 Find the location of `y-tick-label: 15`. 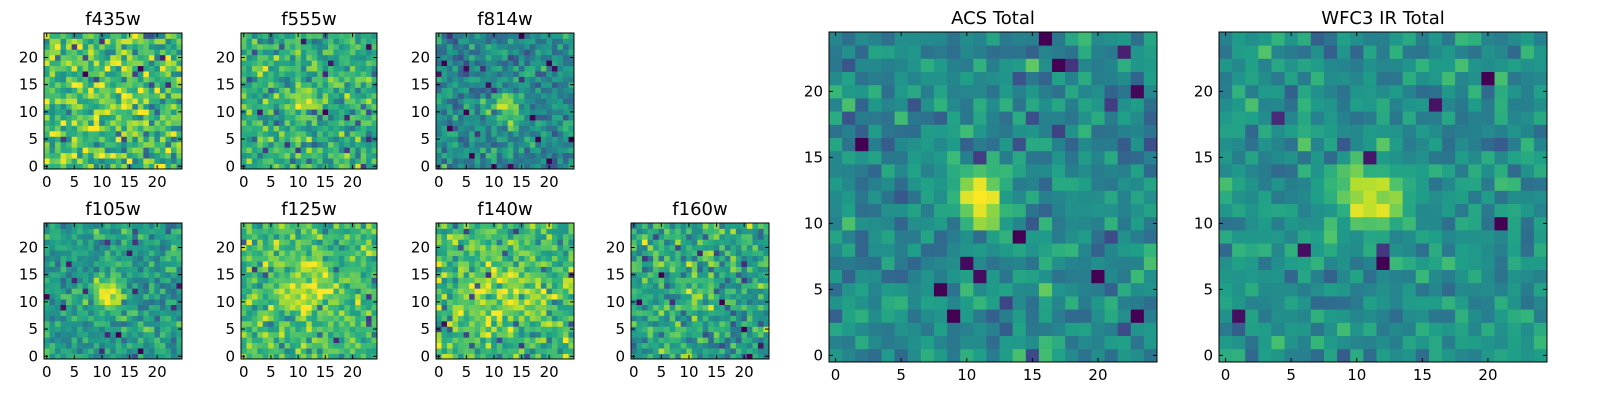

y-tick-label: 15 is located at coordinates (420, 85).